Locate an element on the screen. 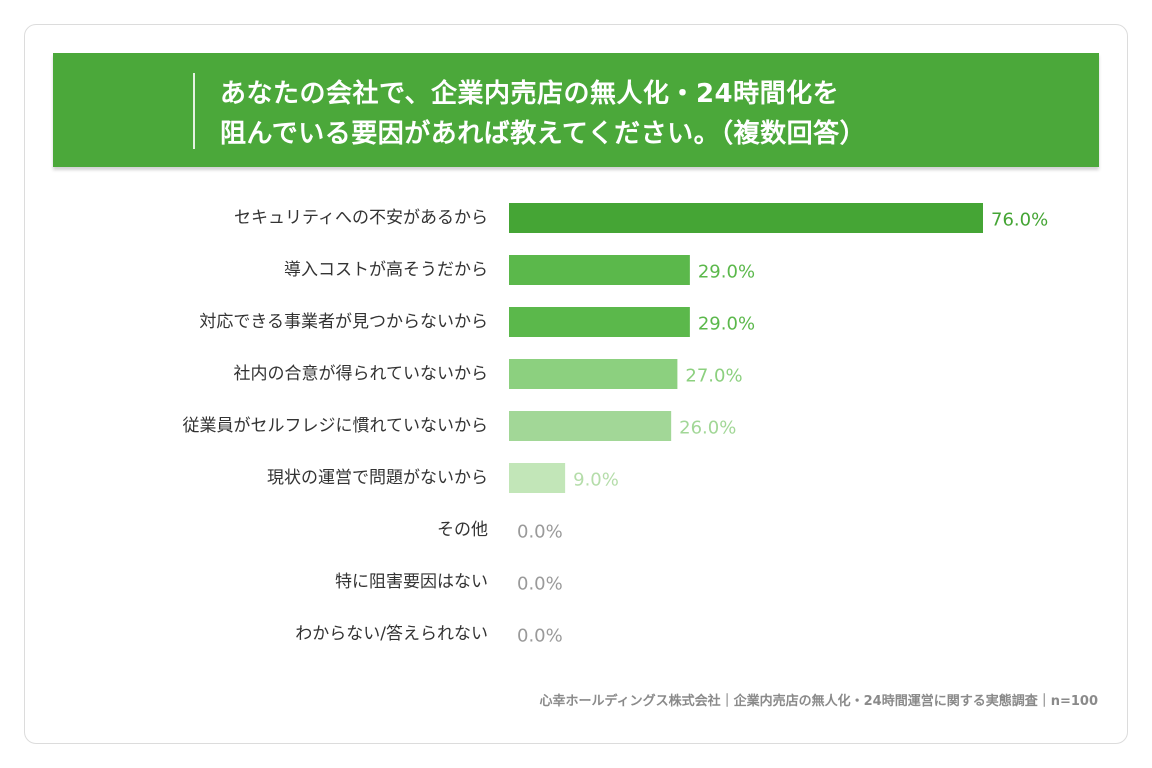 The image size is (1152, 768). category-label: セキュリティへの不安があるから is located at coordinates (361, 218).